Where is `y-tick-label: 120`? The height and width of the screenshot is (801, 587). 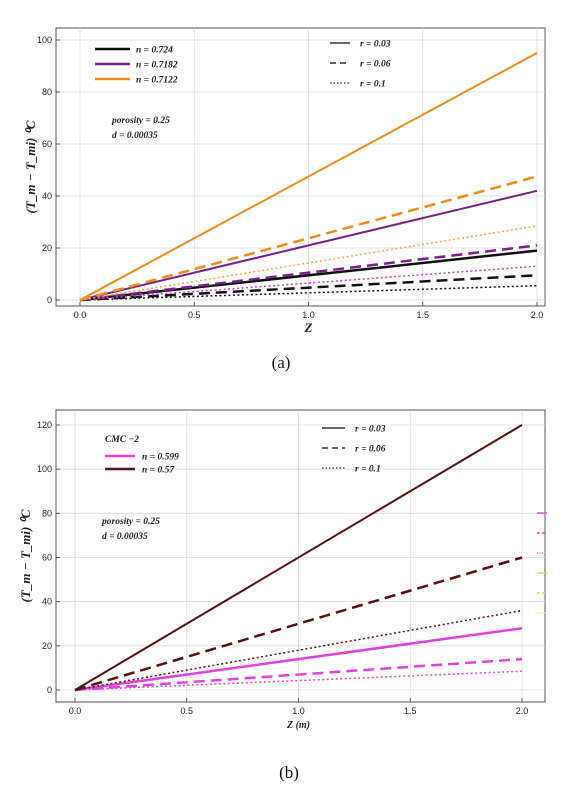
y-tick-label: 120 is located at coordinates (44, 425).